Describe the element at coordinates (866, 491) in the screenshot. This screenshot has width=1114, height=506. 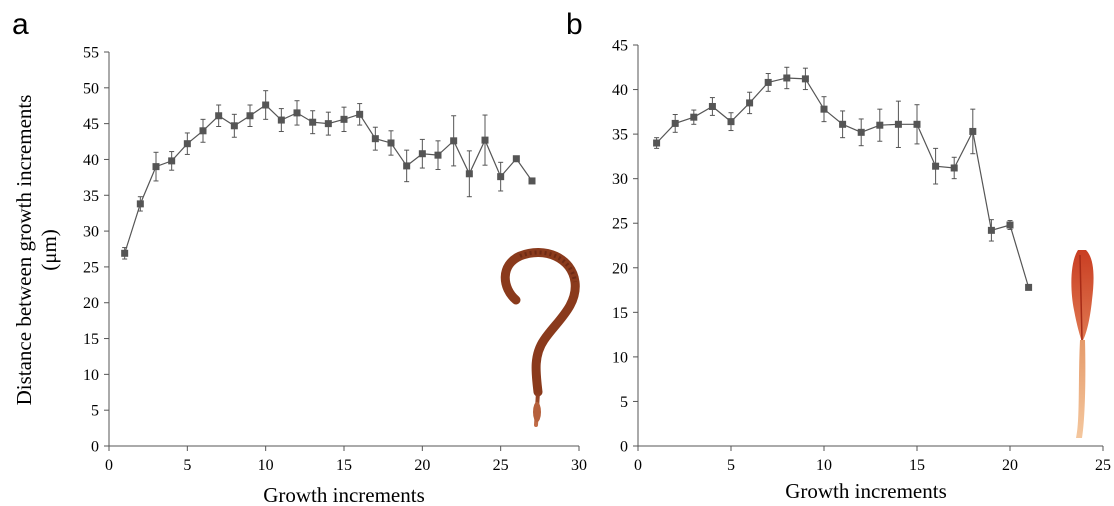
I see `panel-b-x-axis-title: Growth increments` at that location.